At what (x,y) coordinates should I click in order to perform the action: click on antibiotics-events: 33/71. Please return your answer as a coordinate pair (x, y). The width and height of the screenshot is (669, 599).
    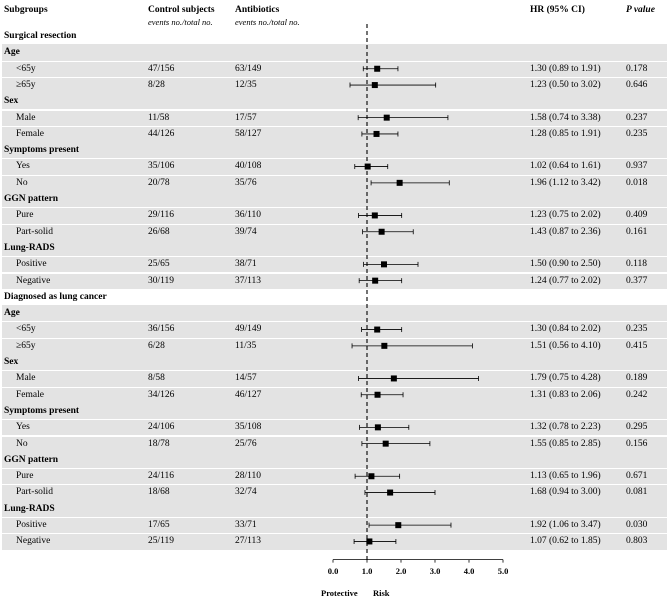
    Looking at the image, I should click on (246, 525).